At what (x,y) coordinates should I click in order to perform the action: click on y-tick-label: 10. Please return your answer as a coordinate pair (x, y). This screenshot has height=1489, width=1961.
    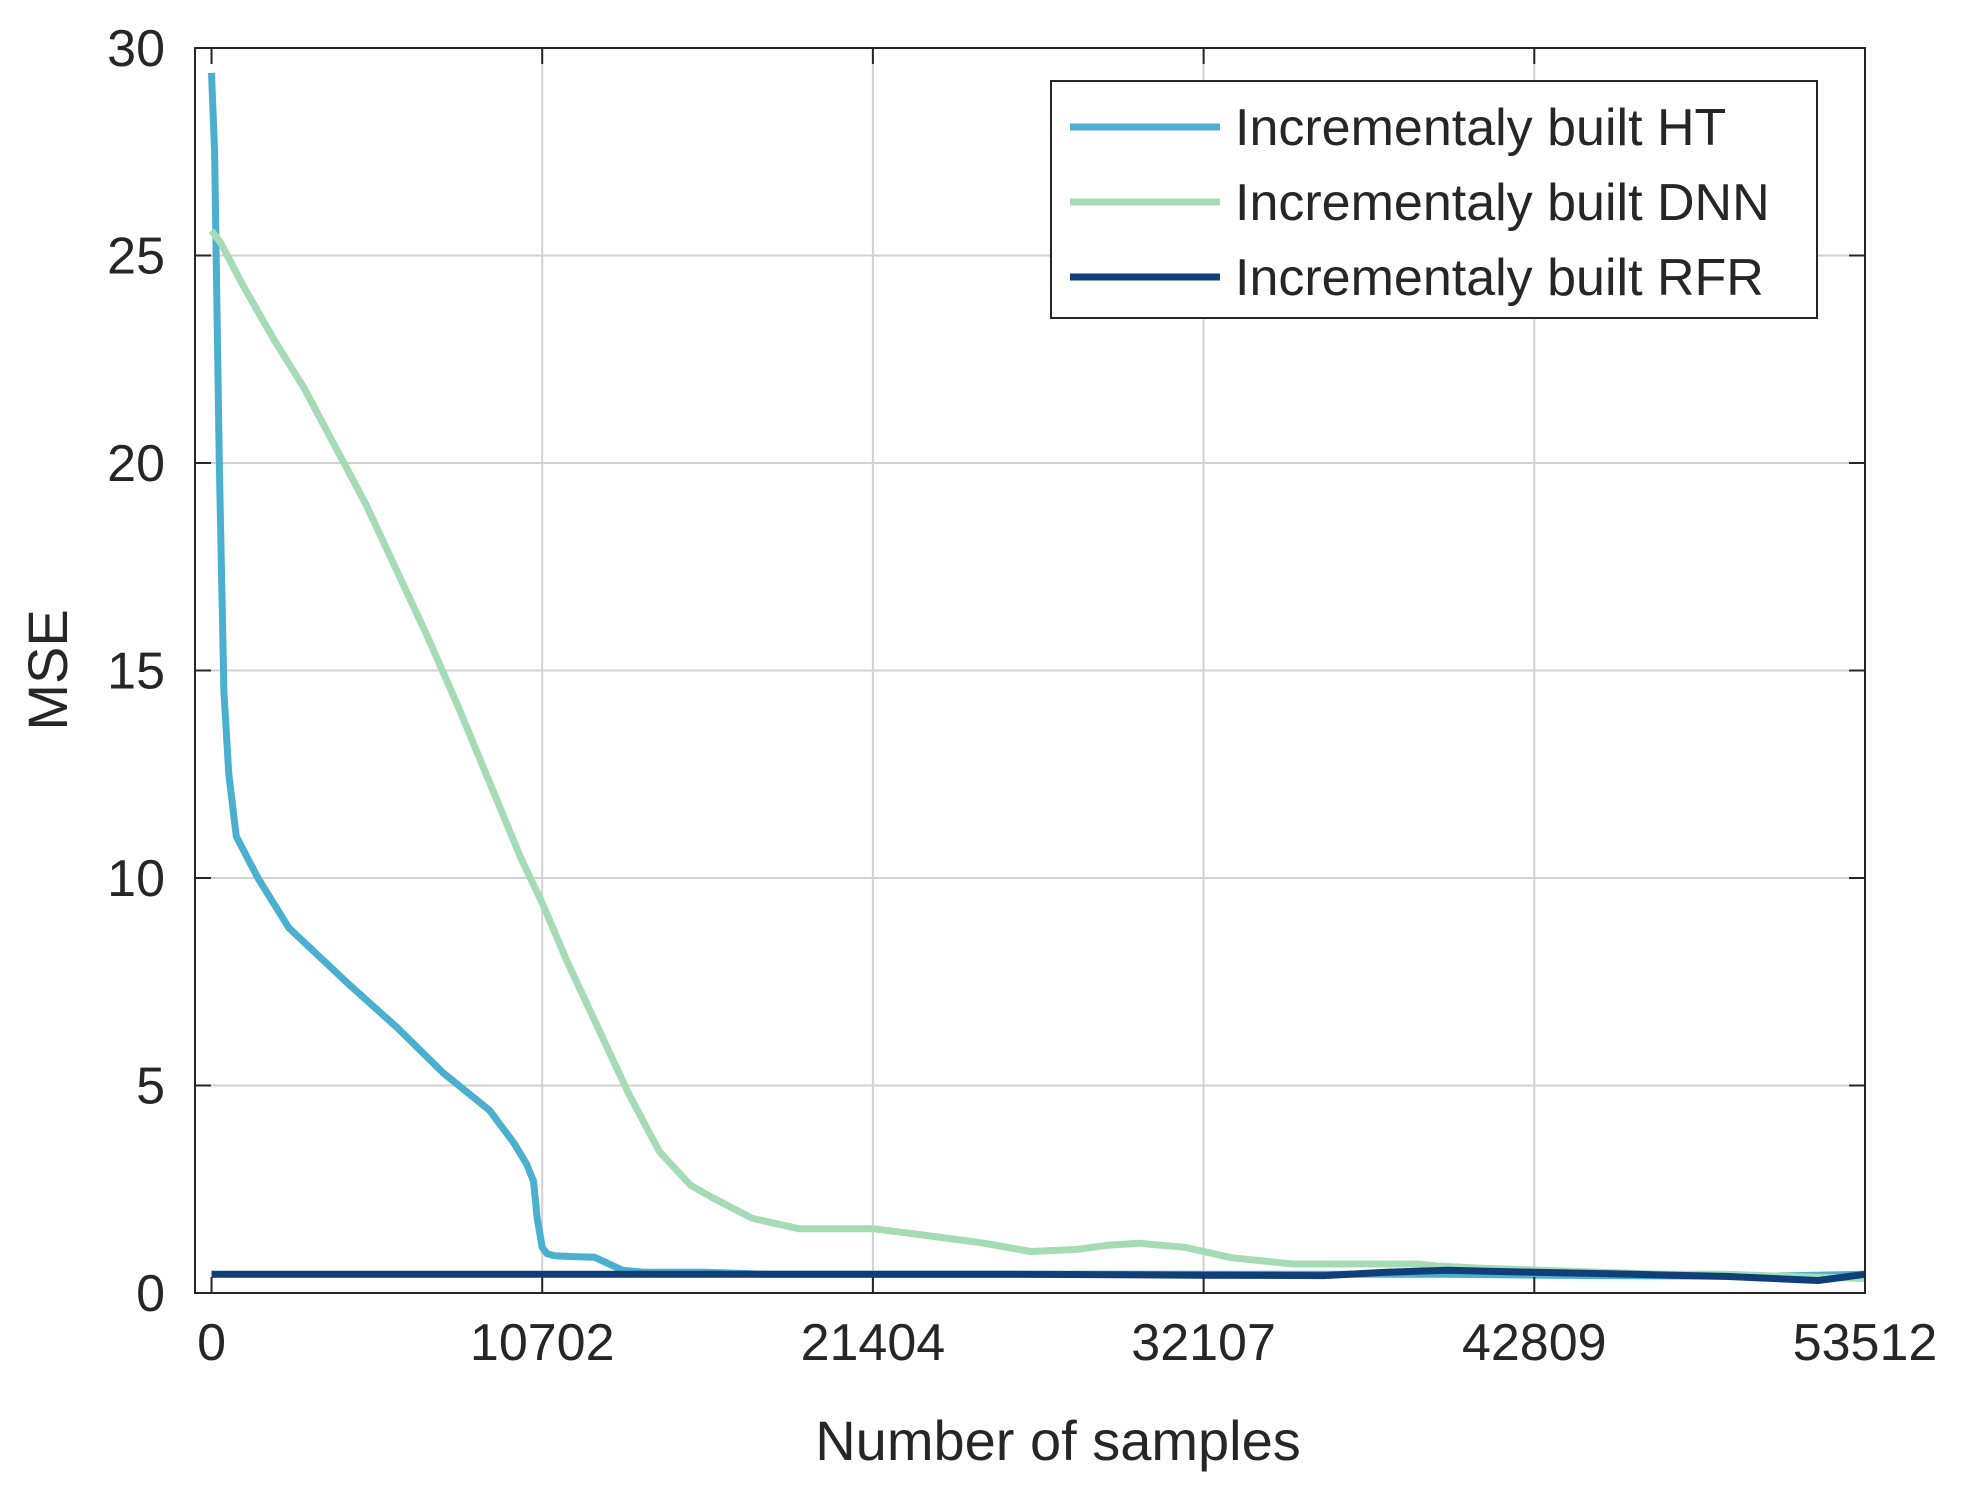
    Looking at the image, I should click on (136, 879).